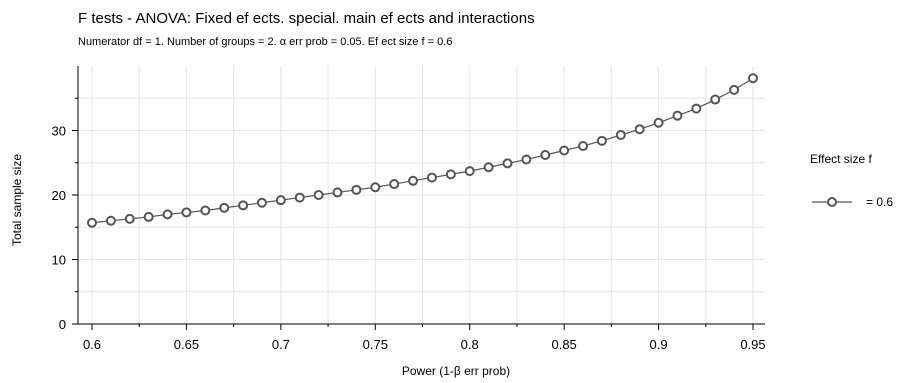 The height and width of the screenshot is (383, 903). Describe the element at coordinates (186, 344) in the screenshot. I see `x-tick-label: 0.65` at that location.